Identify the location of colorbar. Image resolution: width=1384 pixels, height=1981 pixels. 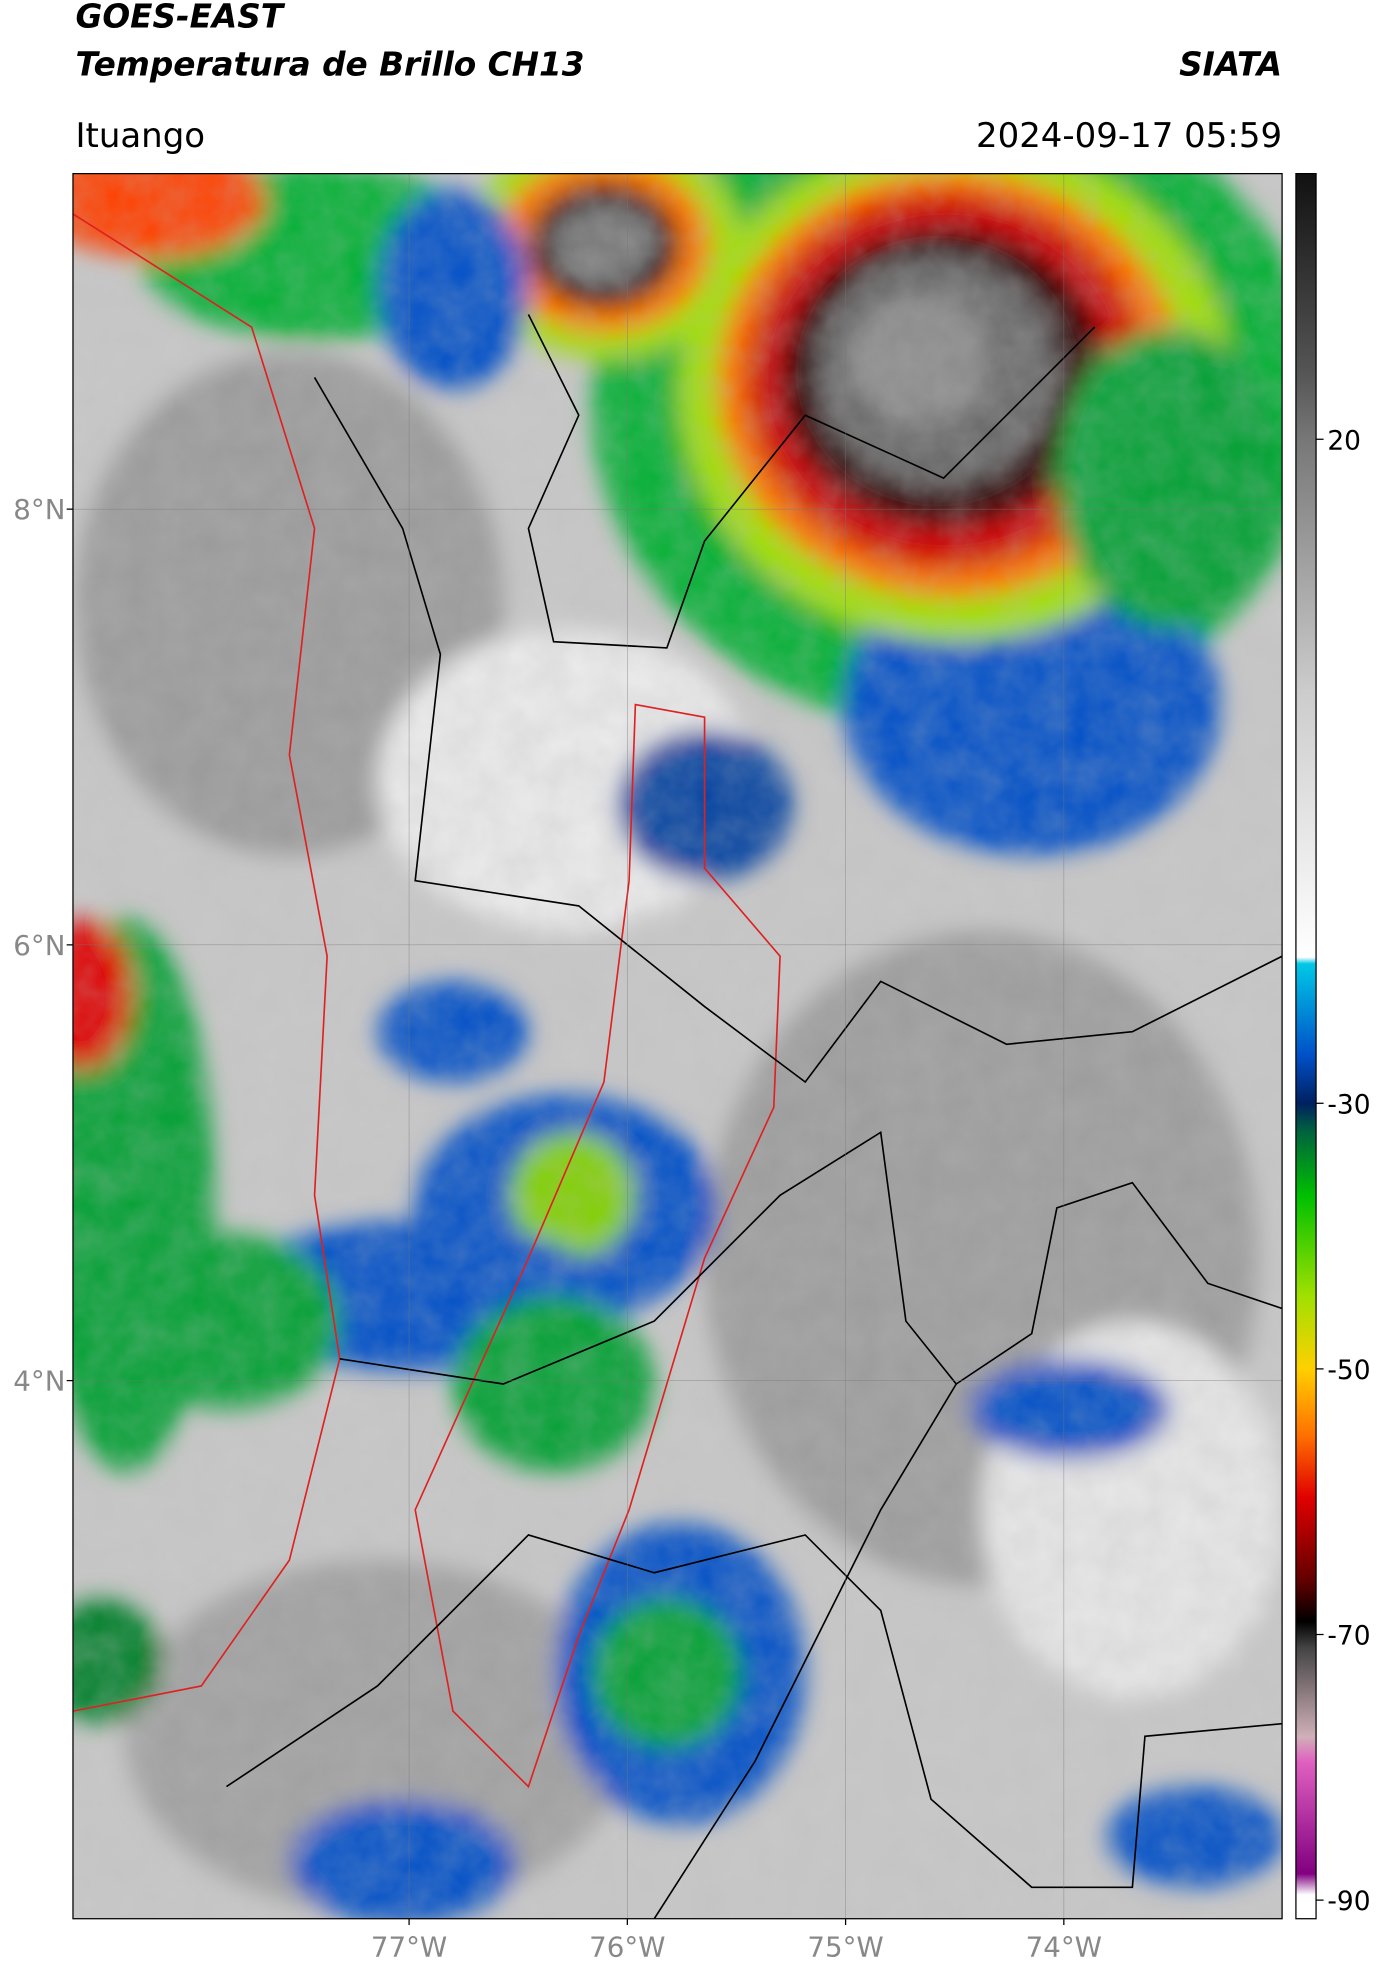
(1306, 1046).